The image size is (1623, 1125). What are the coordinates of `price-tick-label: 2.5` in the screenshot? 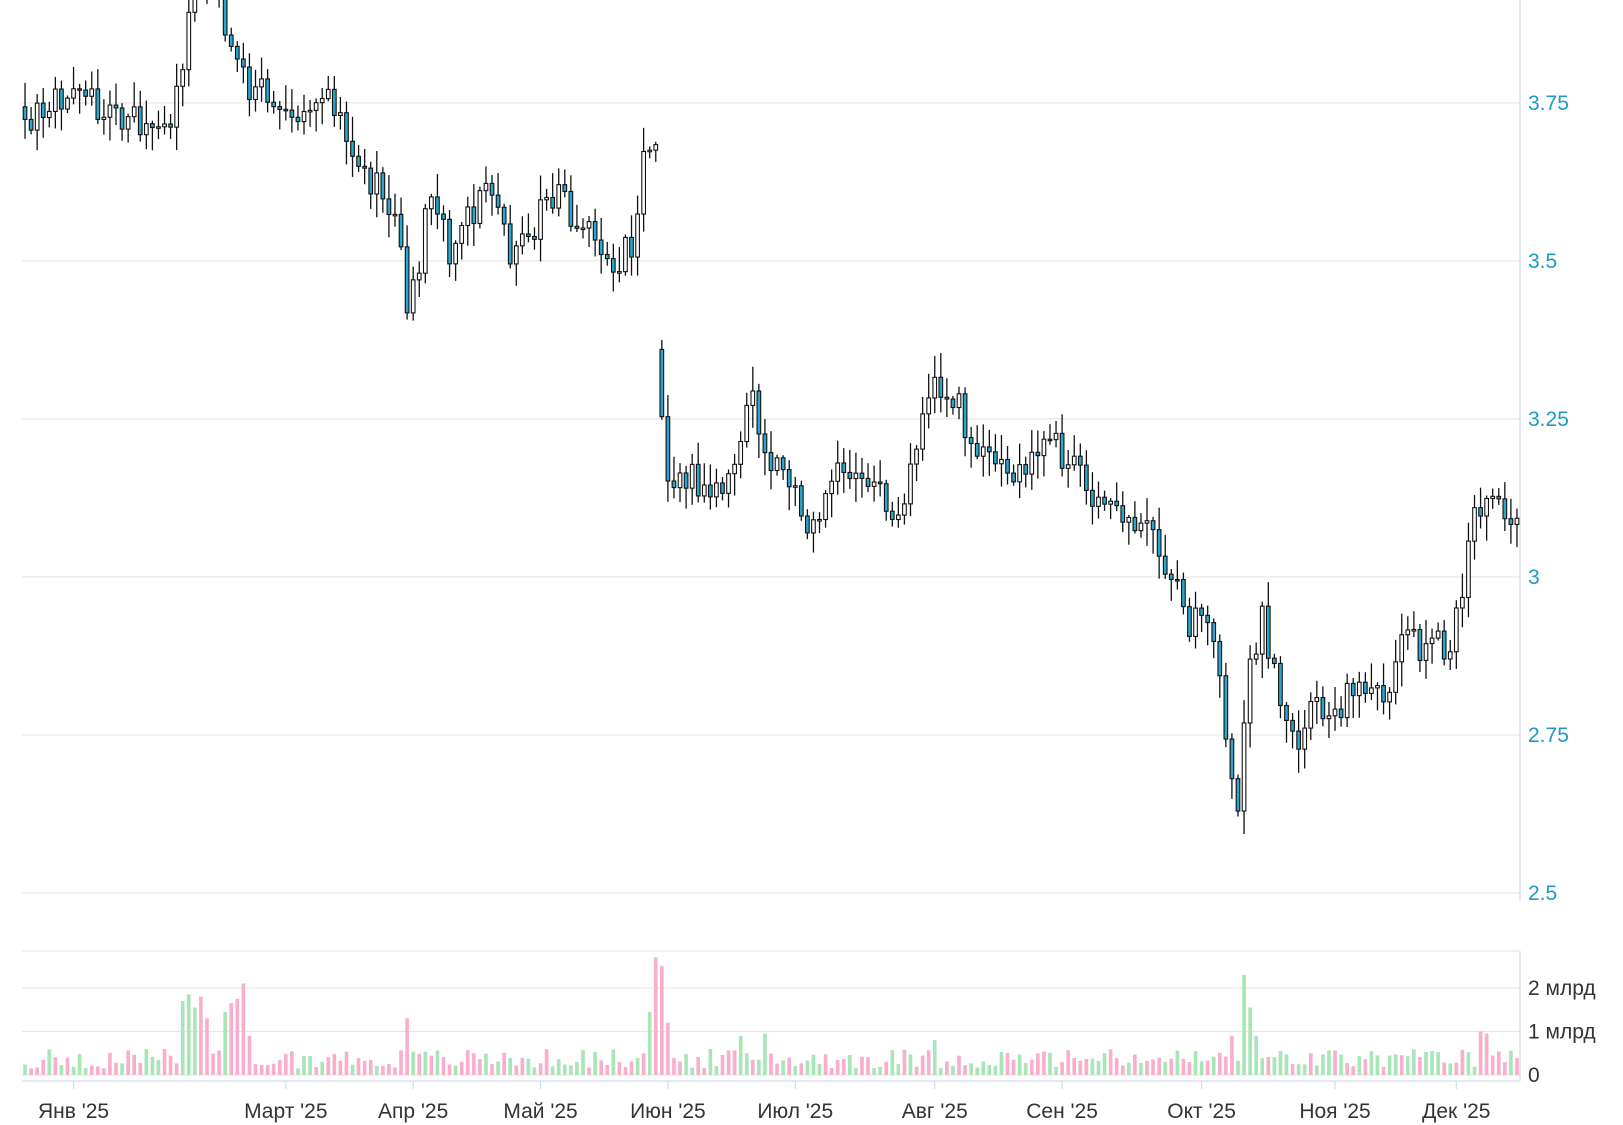 It's located at (1542, 893).